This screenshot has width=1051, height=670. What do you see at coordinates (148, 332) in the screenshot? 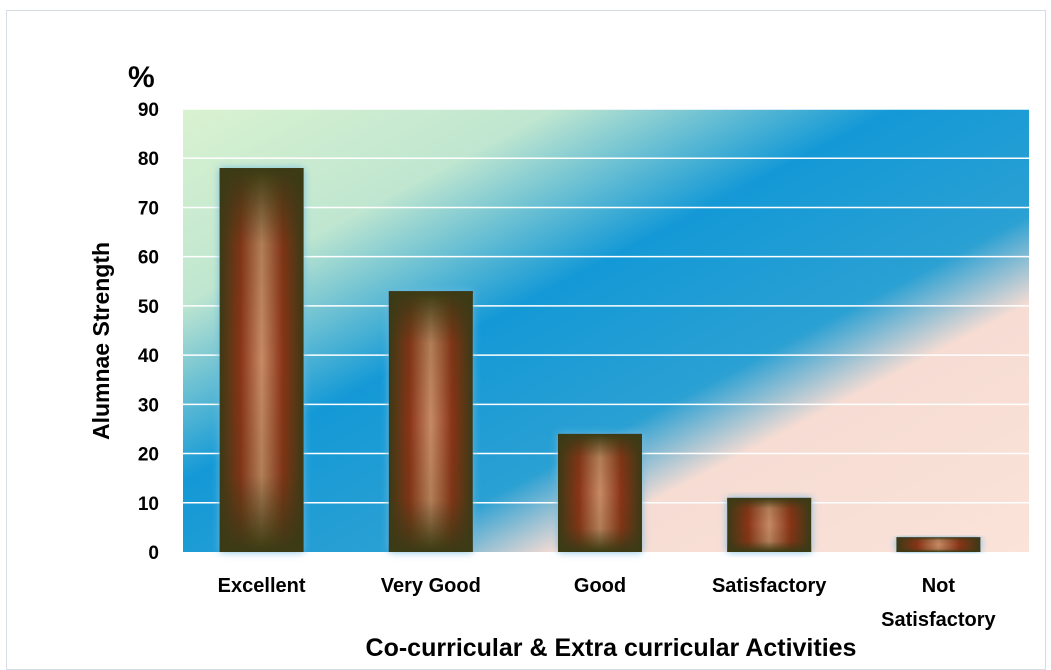
I see `y-axis-ticks: 0 10 20 30 40 50 60 70 80 90` at bounding box center [148, 332].